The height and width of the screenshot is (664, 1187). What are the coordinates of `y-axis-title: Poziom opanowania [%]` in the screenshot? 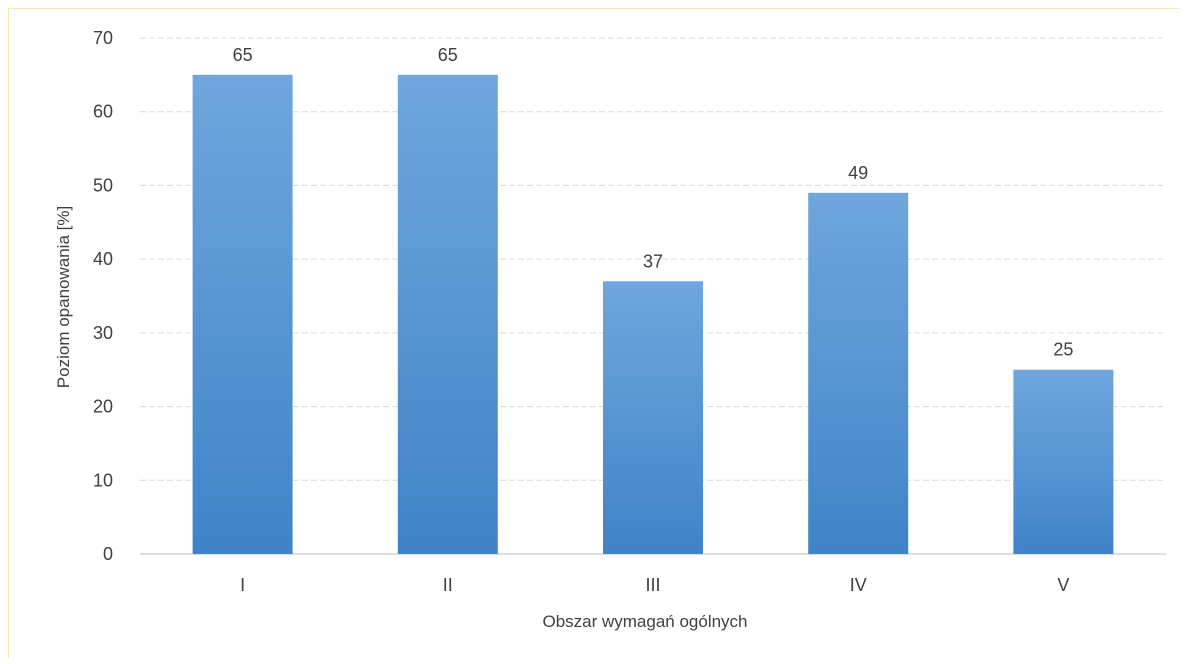 It's located at (63, 297).